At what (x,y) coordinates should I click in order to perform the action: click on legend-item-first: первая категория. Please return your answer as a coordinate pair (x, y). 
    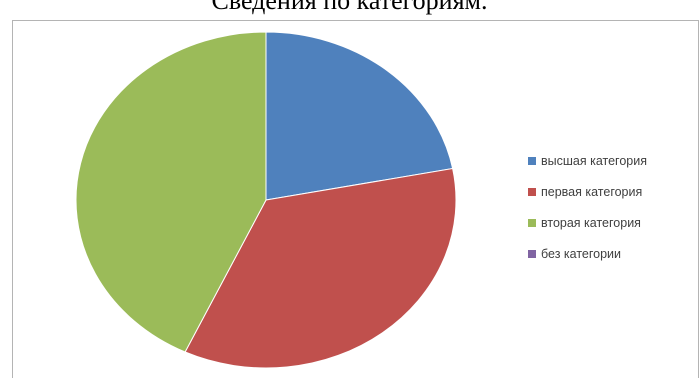
    Looking at the image, I should click on (587, 191).